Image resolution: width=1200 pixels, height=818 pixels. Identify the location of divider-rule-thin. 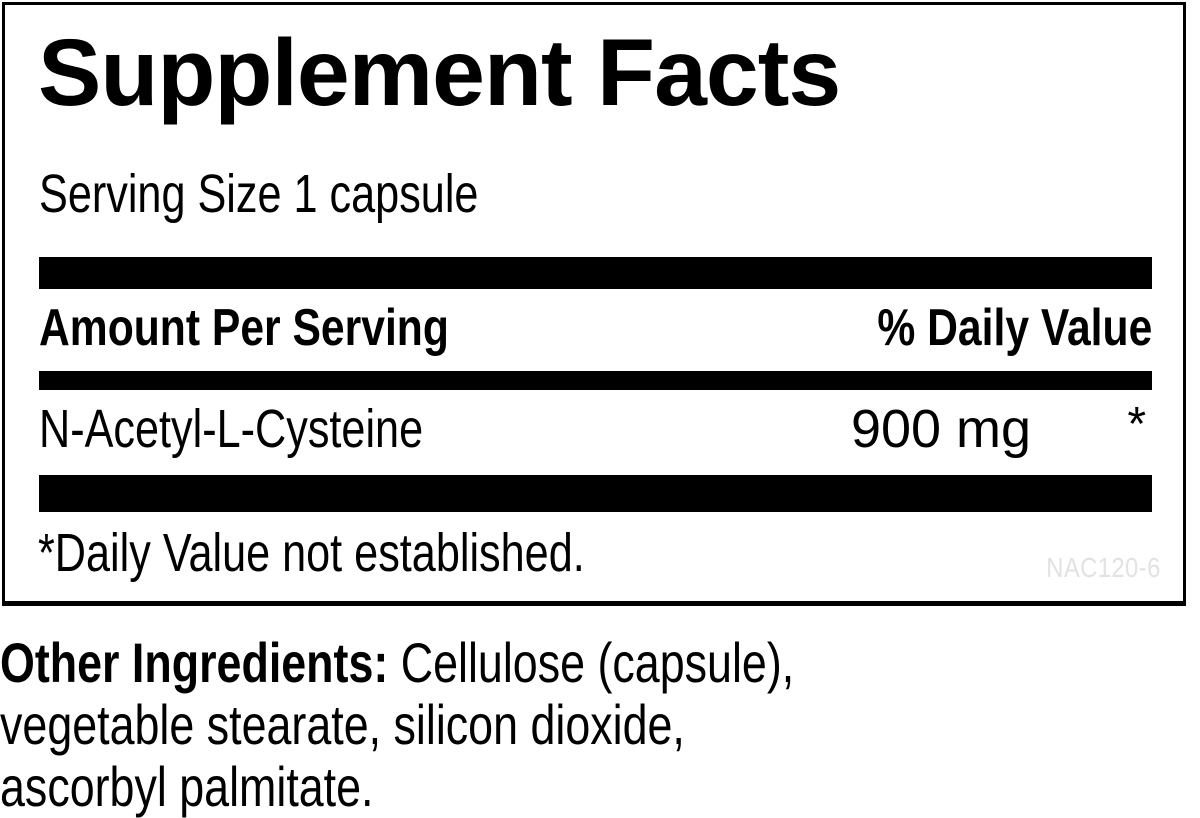
(595, 380).